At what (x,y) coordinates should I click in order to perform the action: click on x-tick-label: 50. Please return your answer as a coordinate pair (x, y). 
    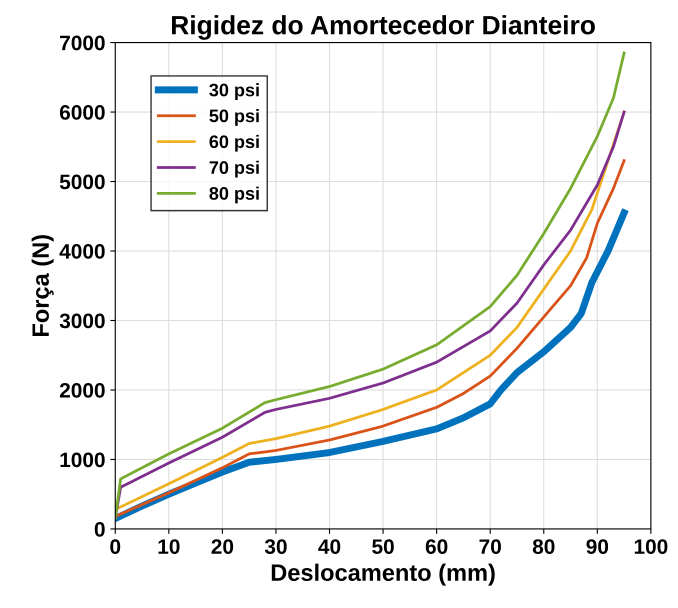
    Looking at the image, I should click on (383, 546).